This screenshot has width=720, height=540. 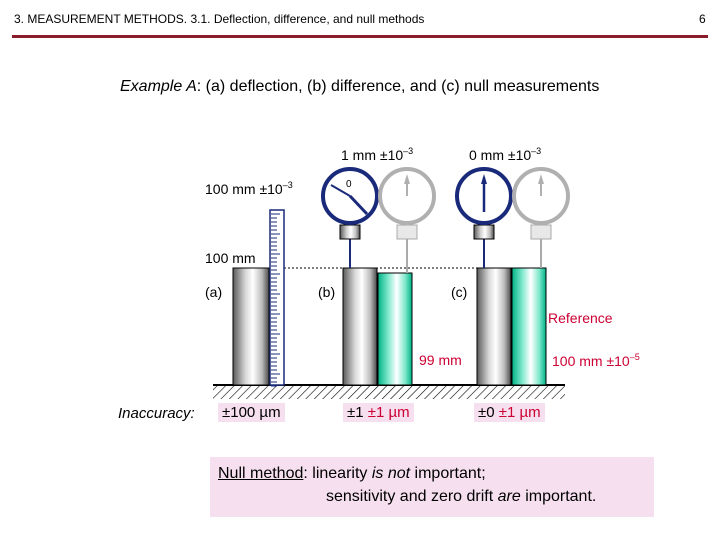 I want to click on inaccuracy-label: Inaccuracy:, so click(x=156, y=413).